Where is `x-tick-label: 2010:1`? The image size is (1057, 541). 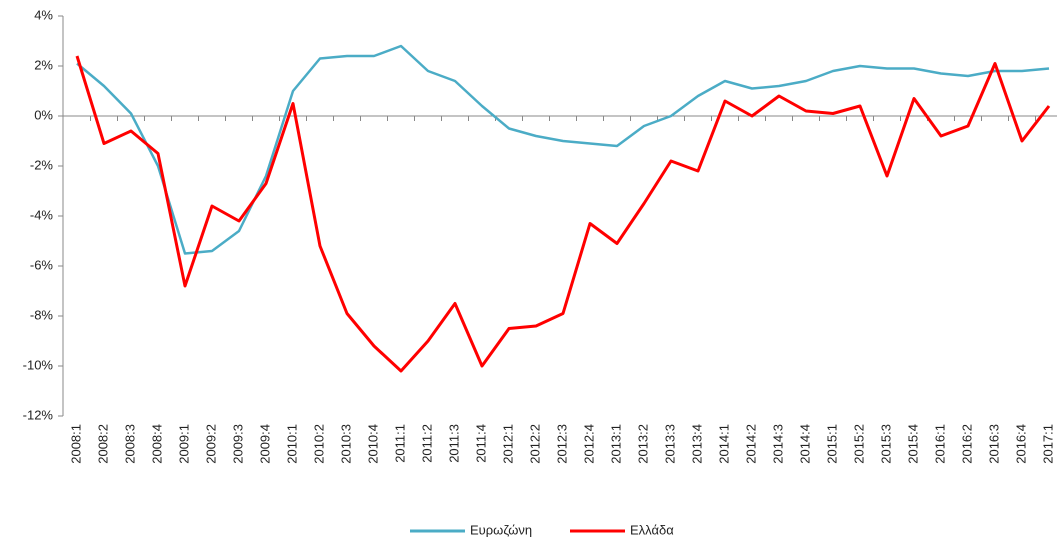 x-tick-label: 2010:1 is located at coordinates (291, 444).